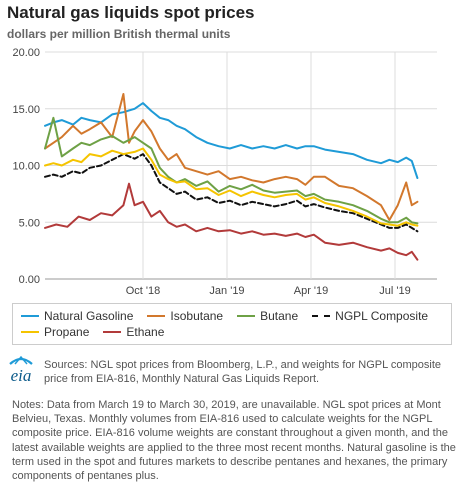 This screenshot has height=494, width=469. What do you see at coordinates (246, 316) in the screenshot?
I see `legend-swatch-butane` at bounding box center [246, 316].